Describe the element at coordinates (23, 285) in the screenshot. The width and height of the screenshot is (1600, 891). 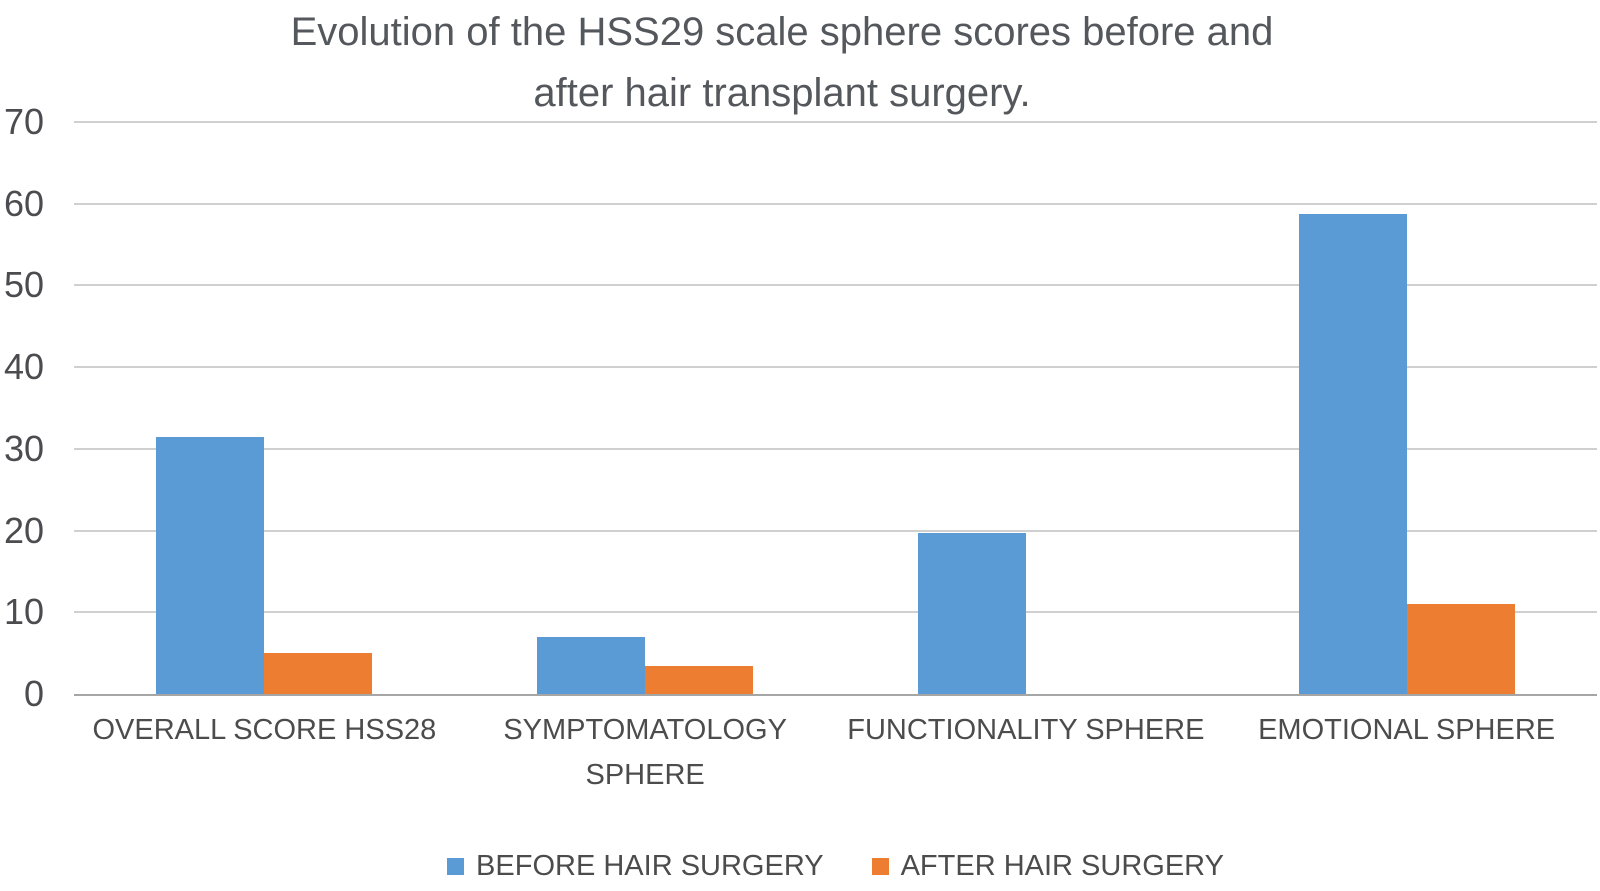
I see `y-tick-label: 50` at that location.